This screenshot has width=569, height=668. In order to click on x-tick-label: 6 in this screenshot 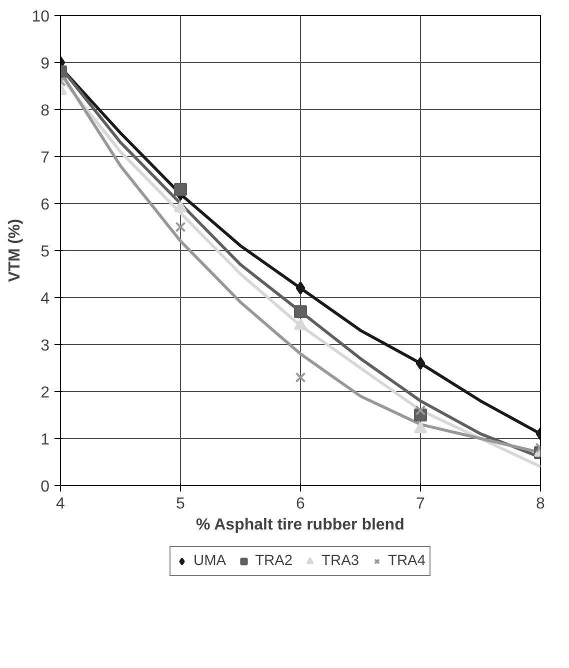, I will do `click(301, 504)`.